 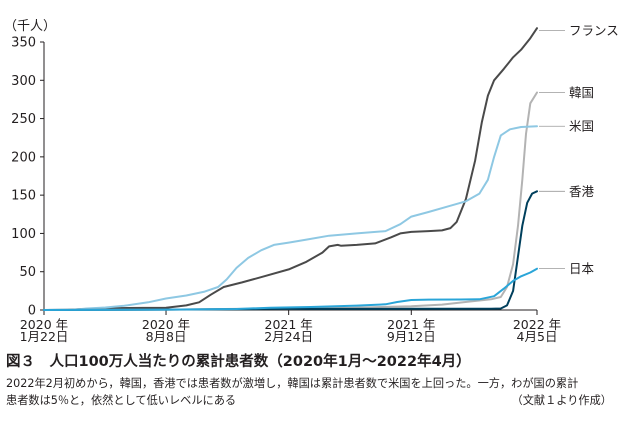 I want to click on figure-source-note: （文献１より作成）, so click(x=561, y=400).